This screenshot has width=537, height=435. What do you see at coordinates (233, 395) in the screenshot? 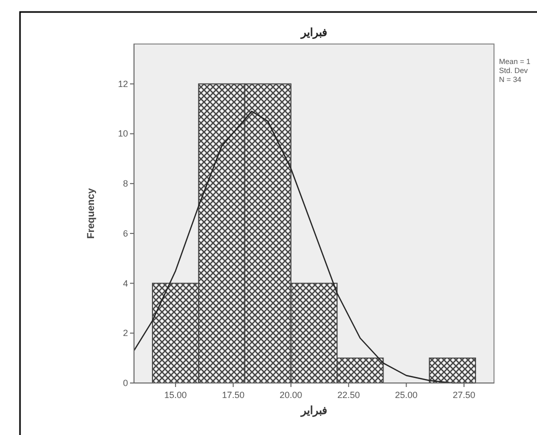
I see `x-tick-label: 17.50` at bounding box center [233, 395].